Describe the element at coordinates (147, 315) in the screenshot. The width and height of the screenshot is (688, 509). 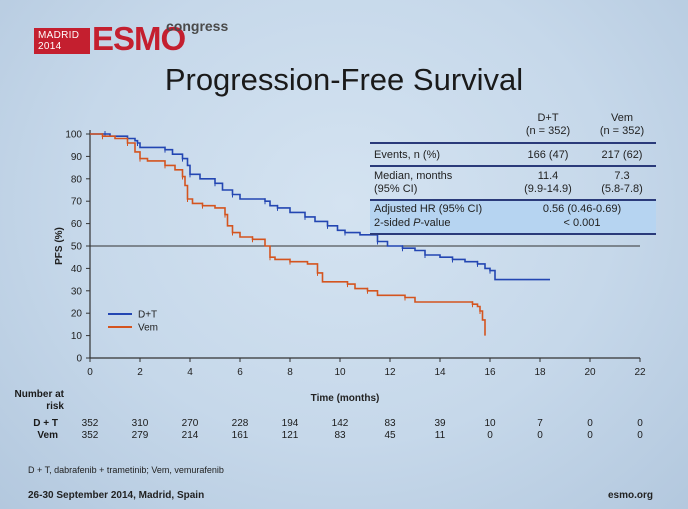
I see `legend-label-d-t: D+T` at that location.